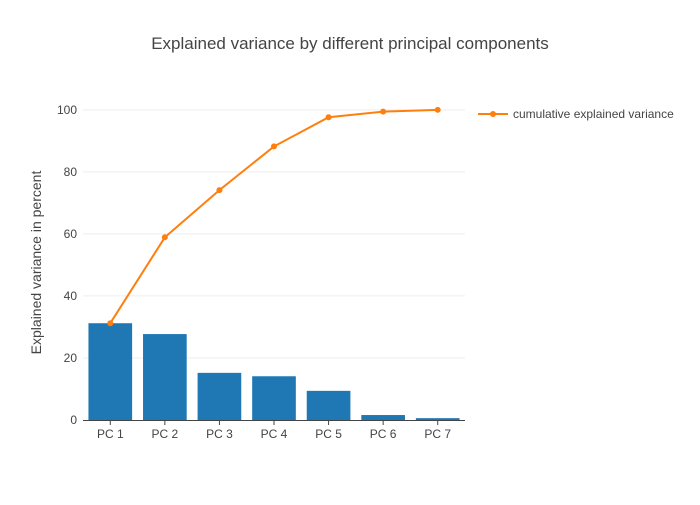  I want to click on y-tick-label: 60, so click(71, 234).